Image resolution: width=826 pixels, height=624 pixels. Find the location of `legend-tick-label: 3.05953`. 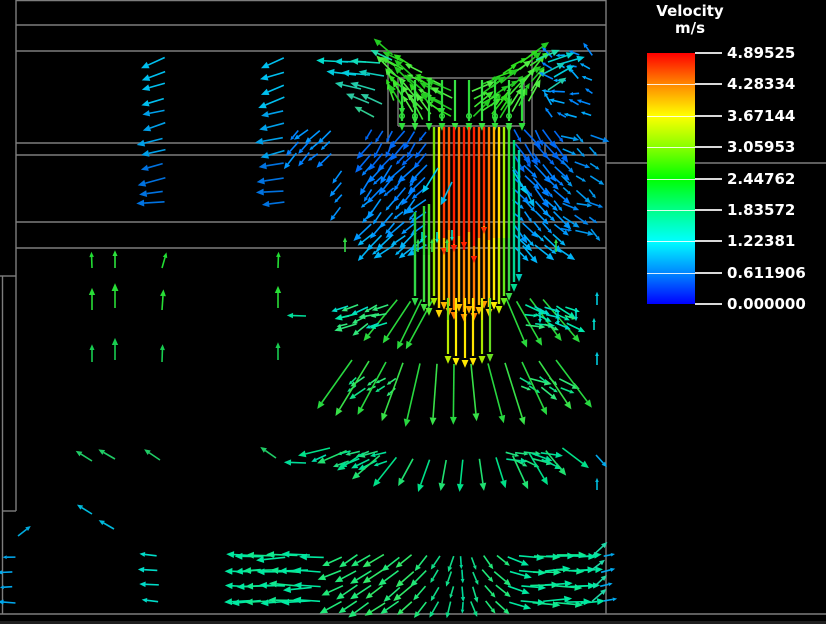

legend-tick-label: 3.05953 is located at coordinates (761, 147).